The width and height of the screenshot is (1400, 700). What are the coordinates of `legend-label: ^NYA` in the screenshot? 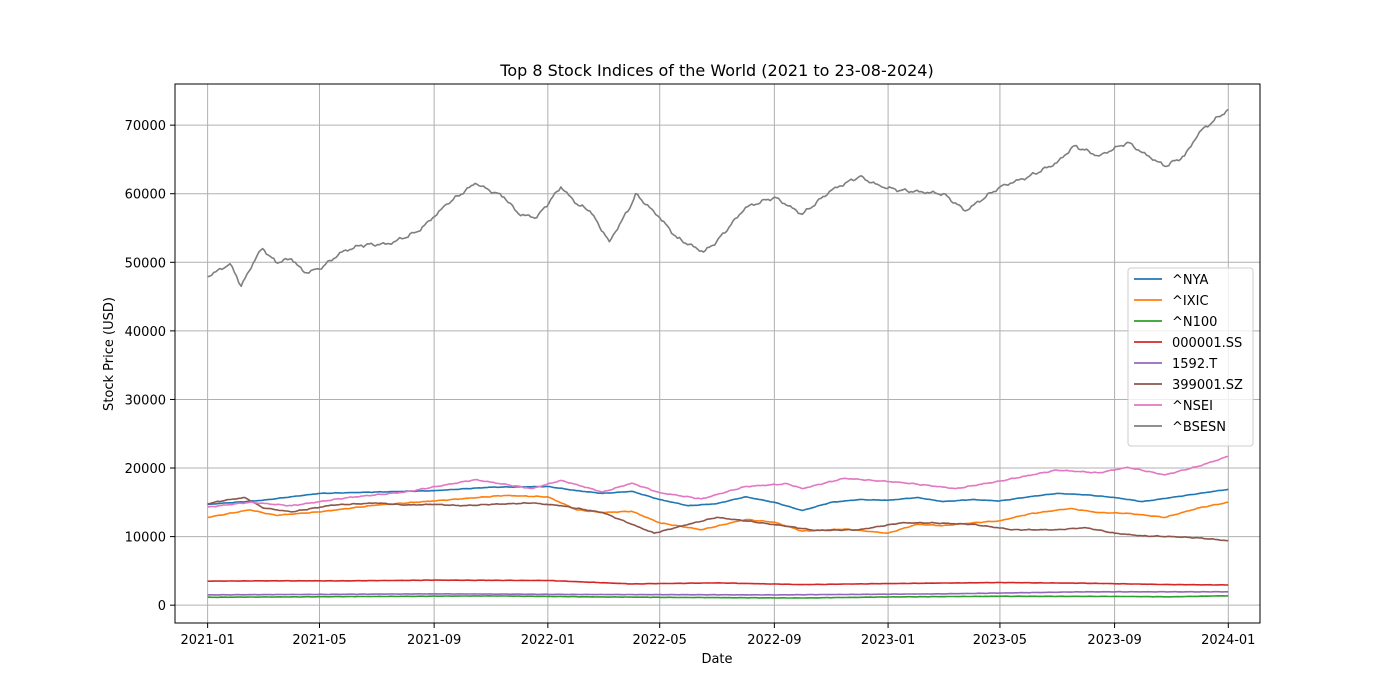 It's located at (1190, 280).